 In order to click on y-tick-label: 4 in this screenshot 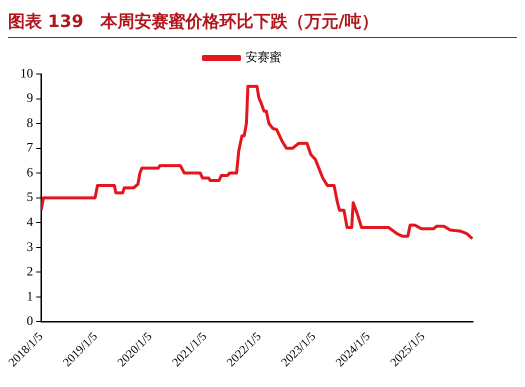, I will do `click(30, 222)`.